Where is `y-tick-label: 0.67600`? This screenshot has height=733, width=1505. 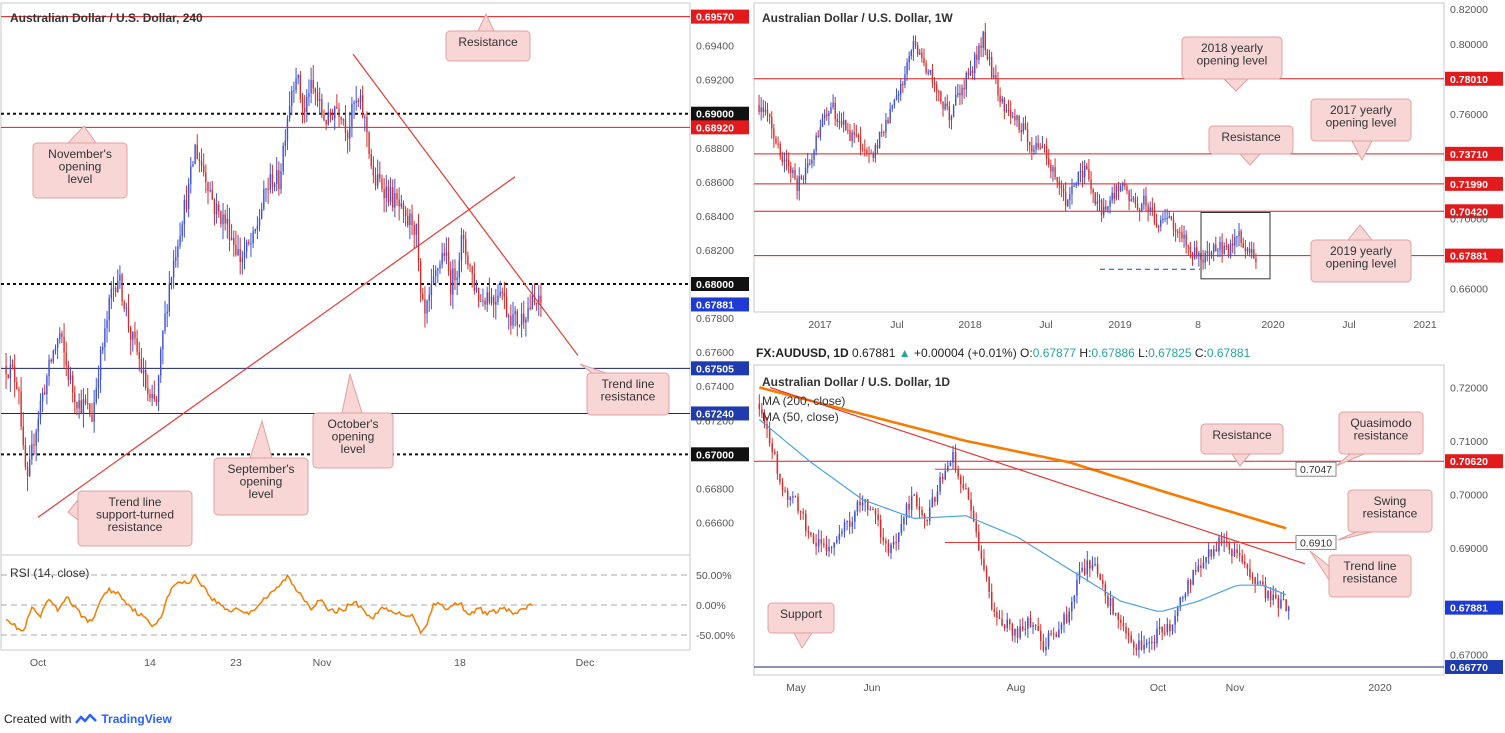 y-tick-label: 0.67600 is located at coordinates (715, 353).